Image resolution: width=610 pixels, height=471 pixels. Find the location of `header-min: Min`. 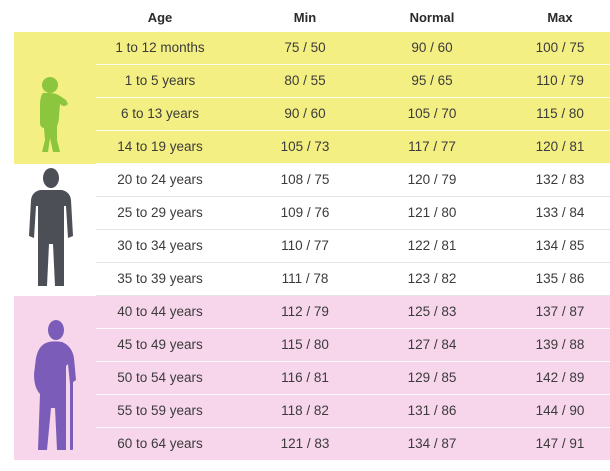

header-min: Min is located at coordinates (305, 17).